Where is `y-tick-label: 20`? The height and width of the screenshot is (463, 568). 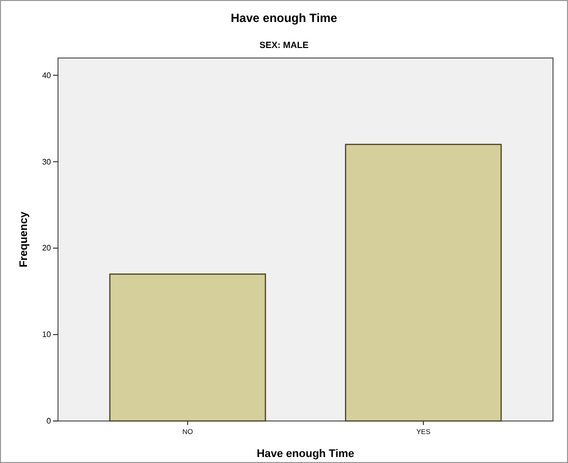 y-tick-label: 20 is located at coordinates (47, 248).